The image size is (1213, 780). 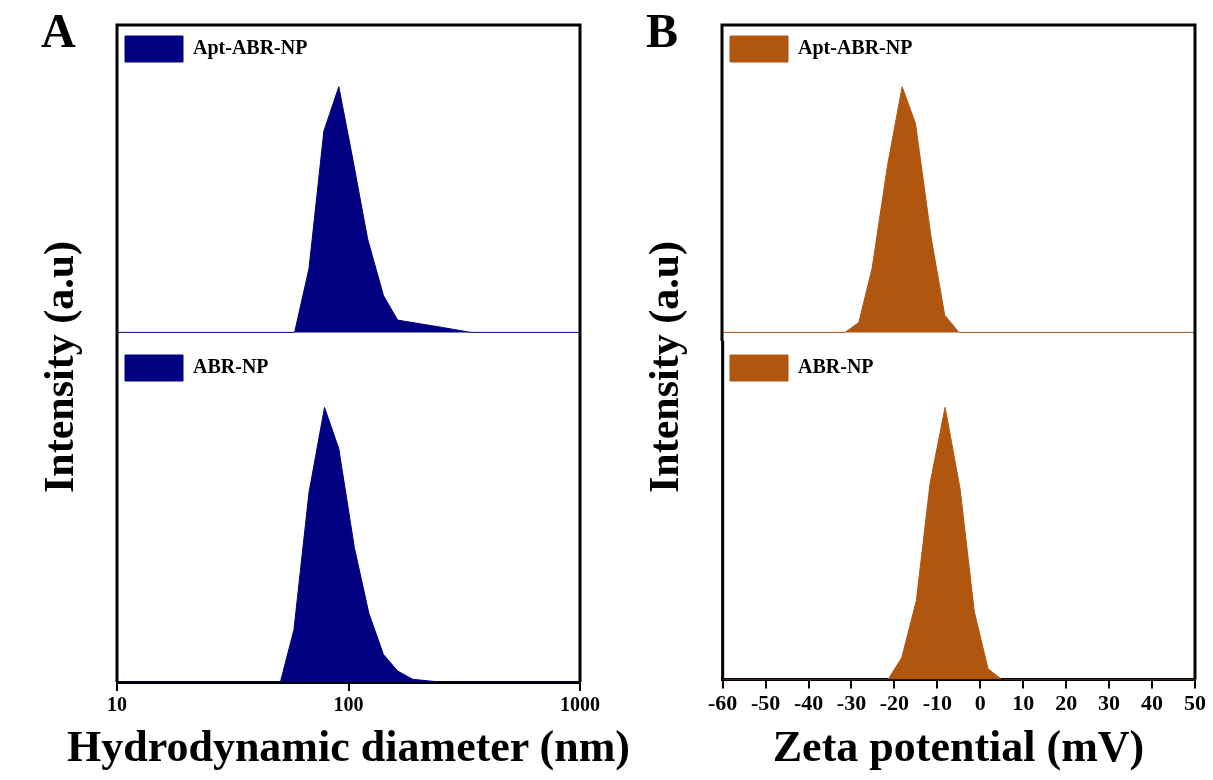 I want to click on x-axis-title: Hydrodynamic diameter (nm), so click(x=348, y=747).